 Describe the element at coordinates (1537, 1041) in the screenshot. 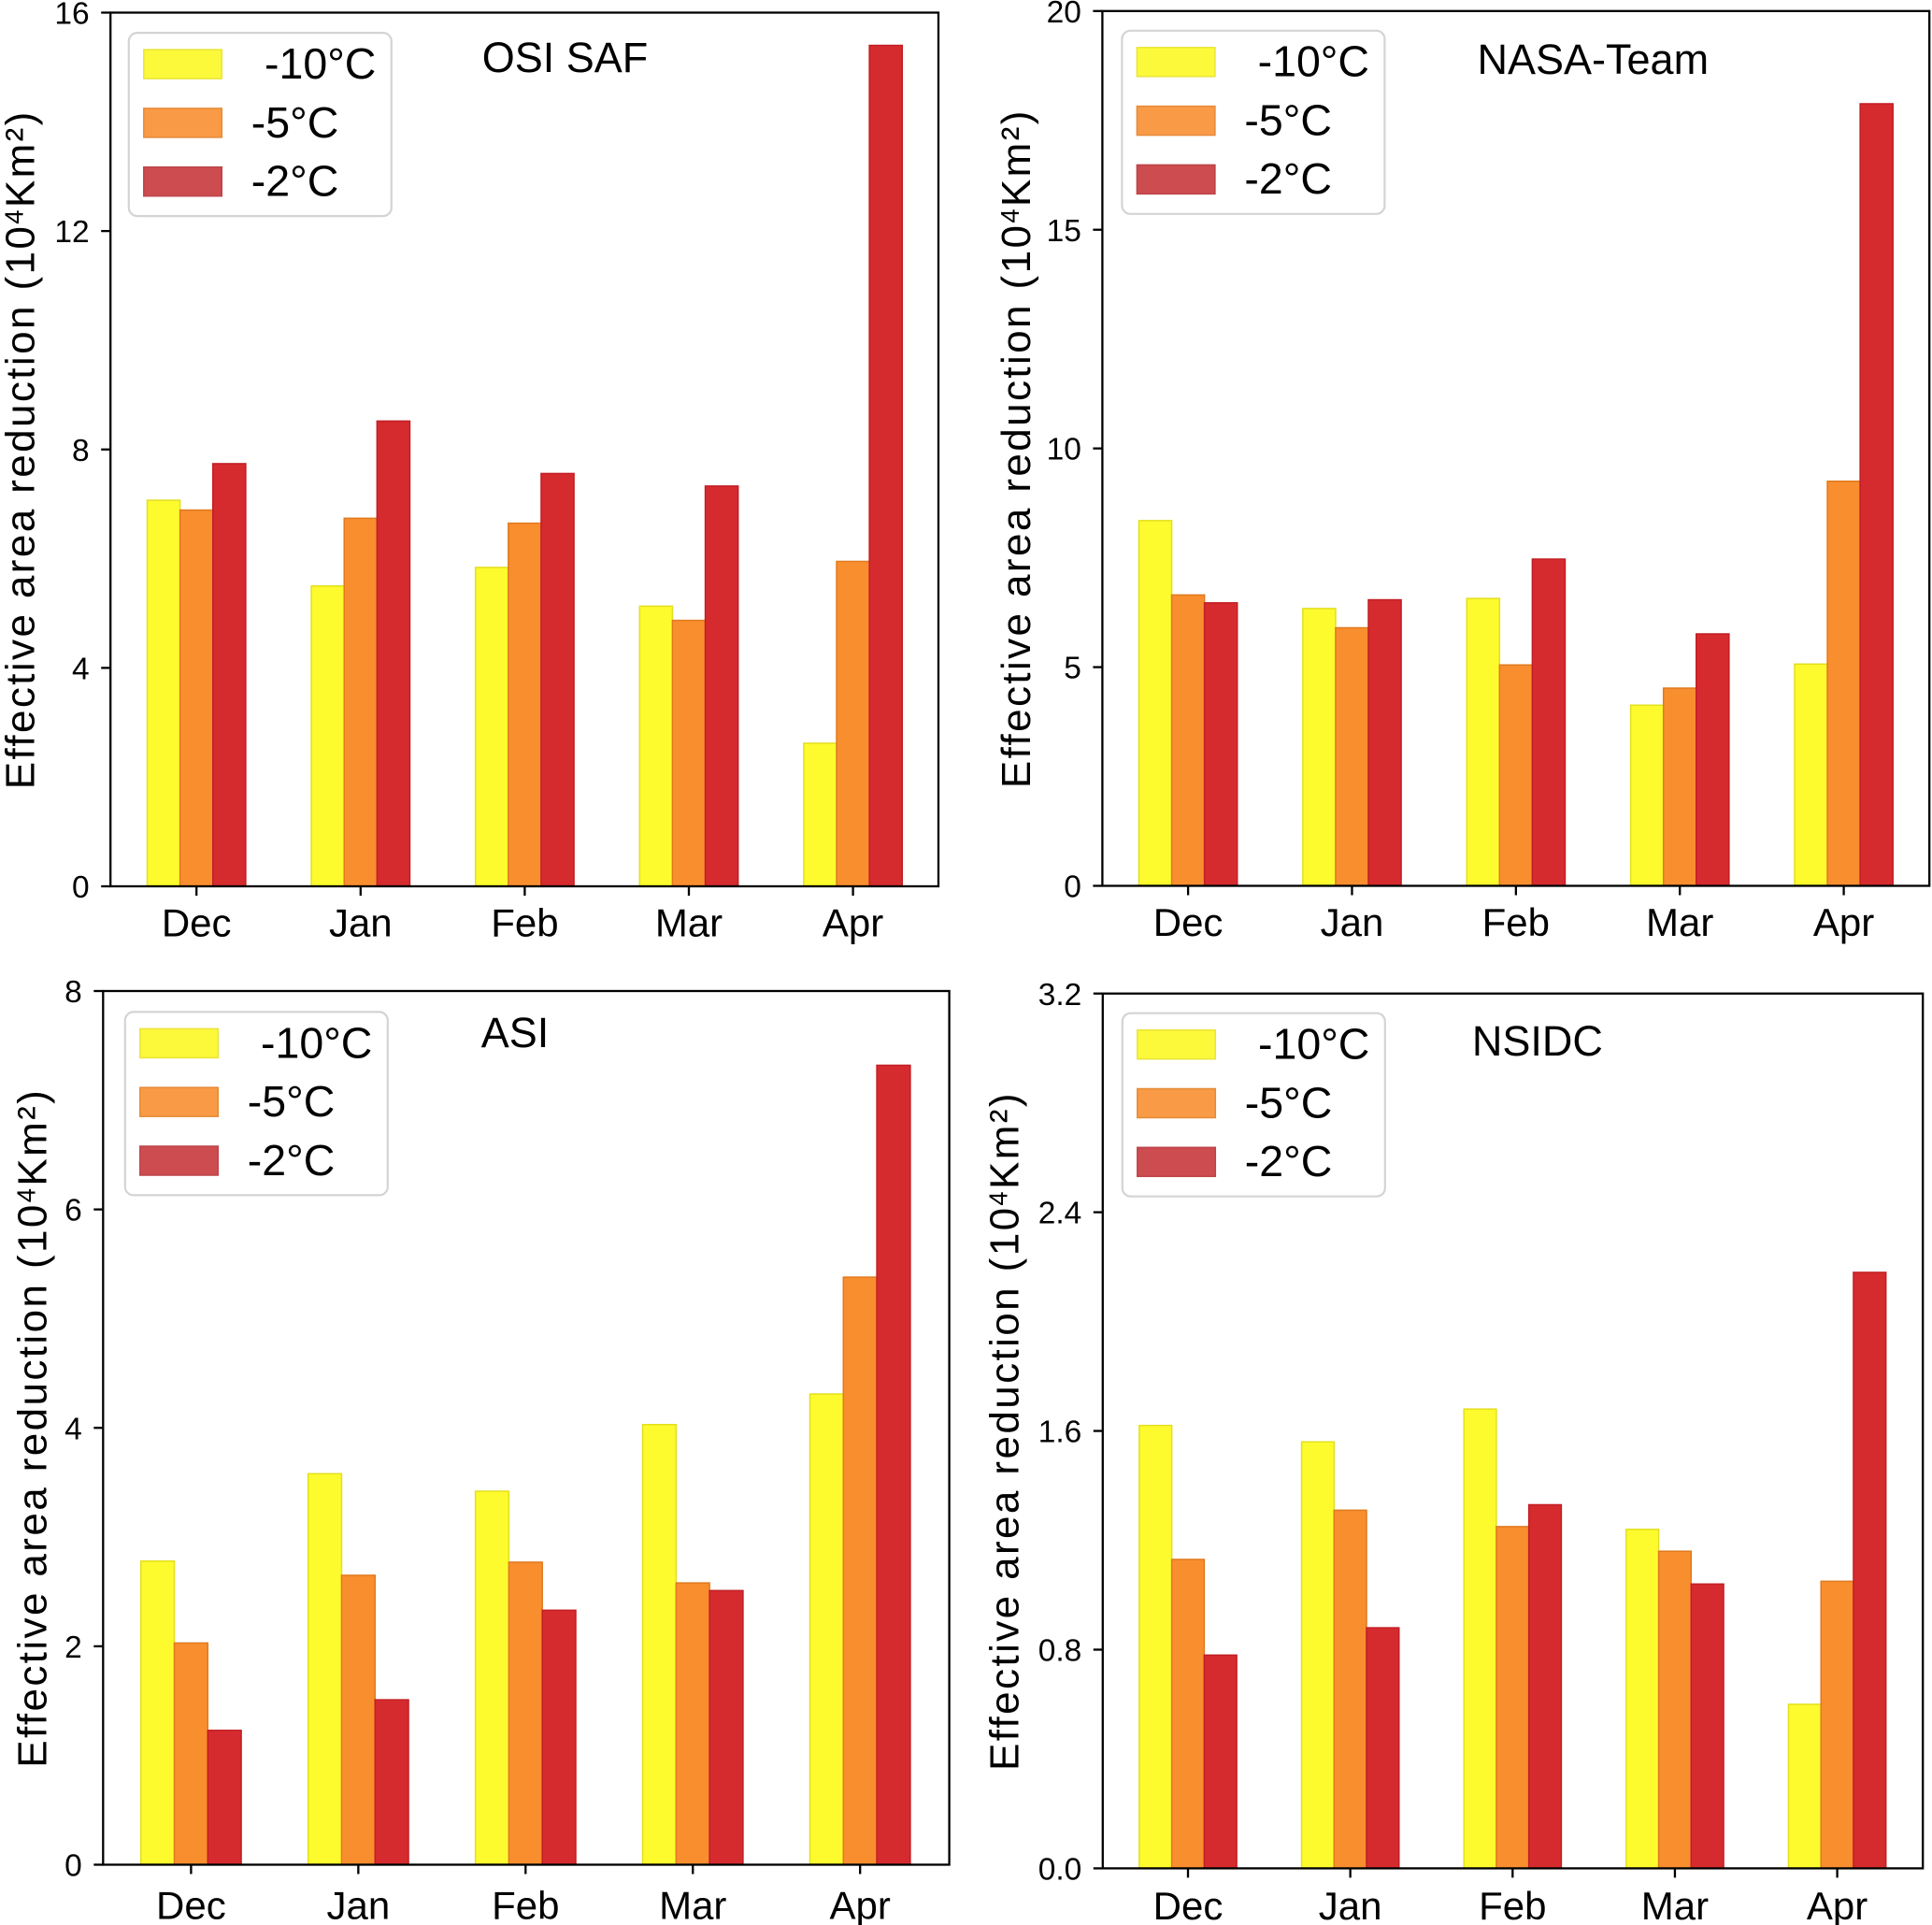

I see `svg-text: NSIDC` at that location.